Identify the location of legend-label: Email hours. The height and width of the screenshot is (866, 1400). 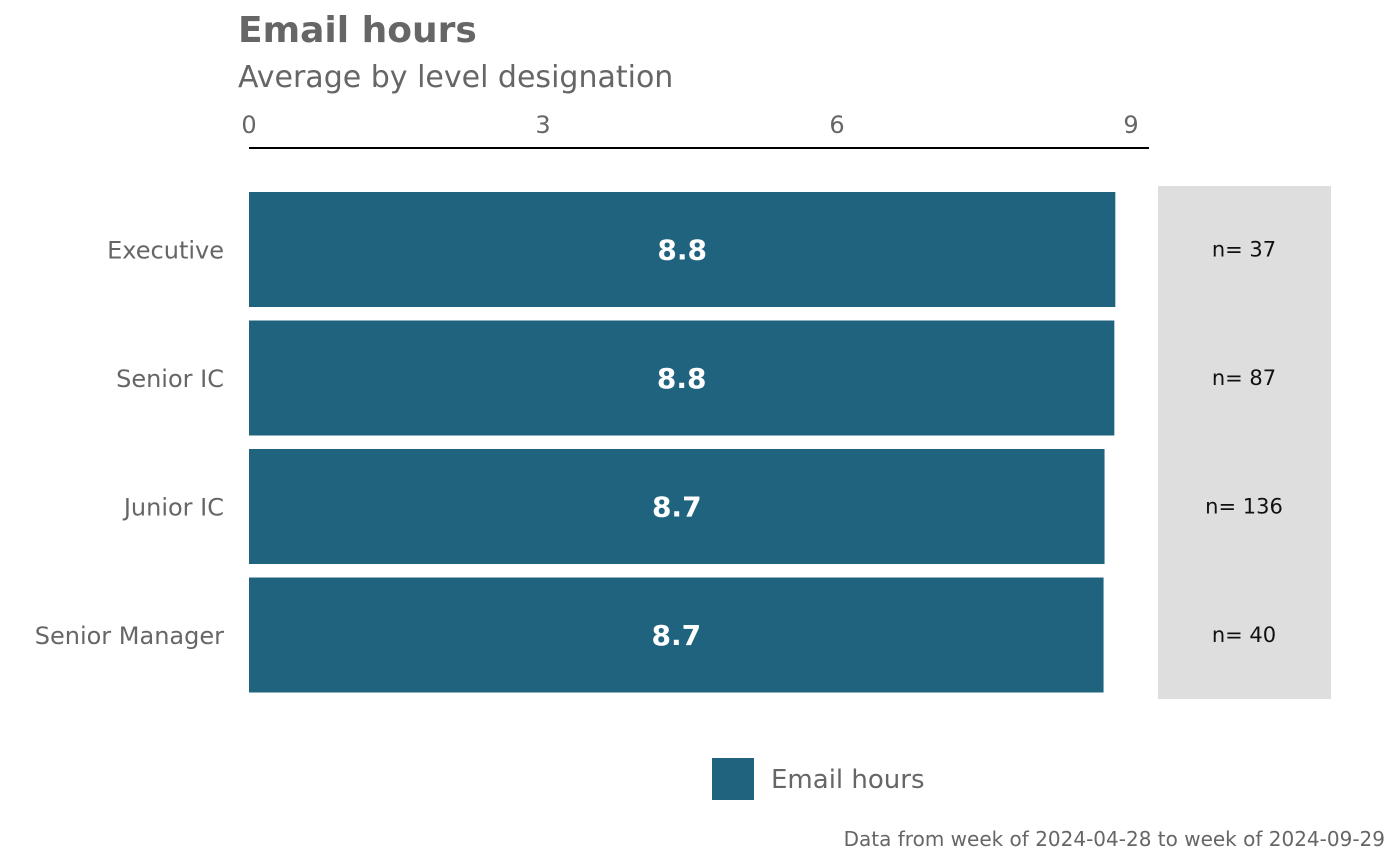
(848, 780).